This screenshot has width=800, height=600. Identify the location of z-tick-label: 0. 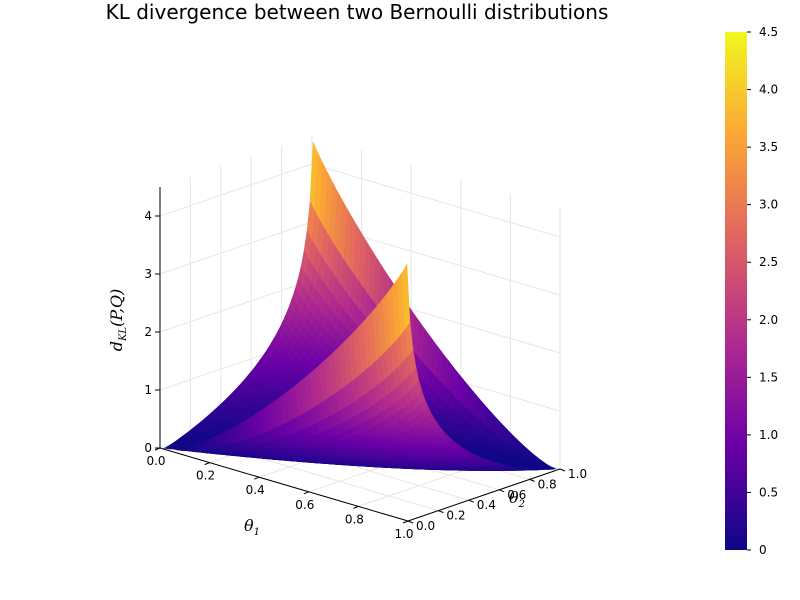
(148, 448).